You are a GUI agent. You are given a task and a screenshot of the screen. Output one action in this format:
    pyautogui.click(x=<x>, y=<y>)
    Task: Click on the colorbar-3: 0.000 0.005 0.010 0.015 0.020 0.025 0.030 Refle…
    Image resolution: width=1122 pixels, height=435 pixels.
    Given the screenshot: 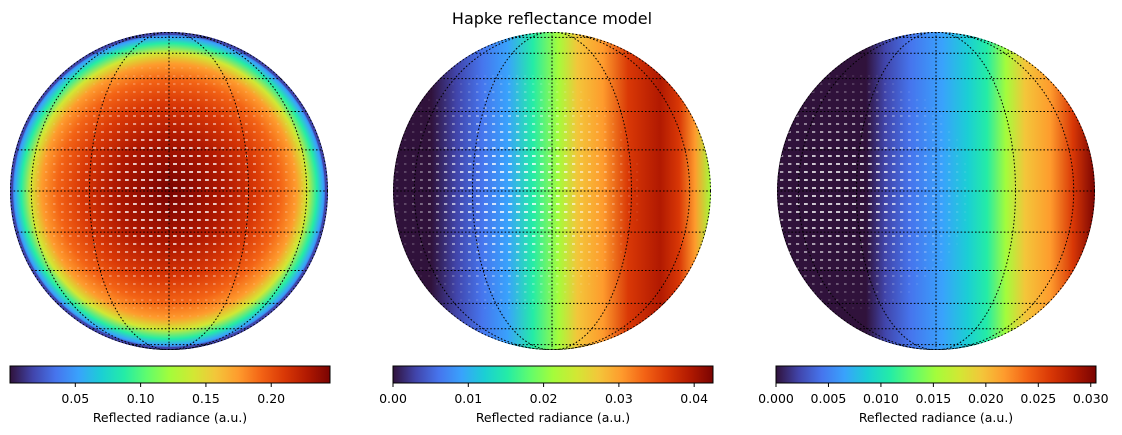 What is the action you would take?
    pyautogui.click(x=933, y=395)
    